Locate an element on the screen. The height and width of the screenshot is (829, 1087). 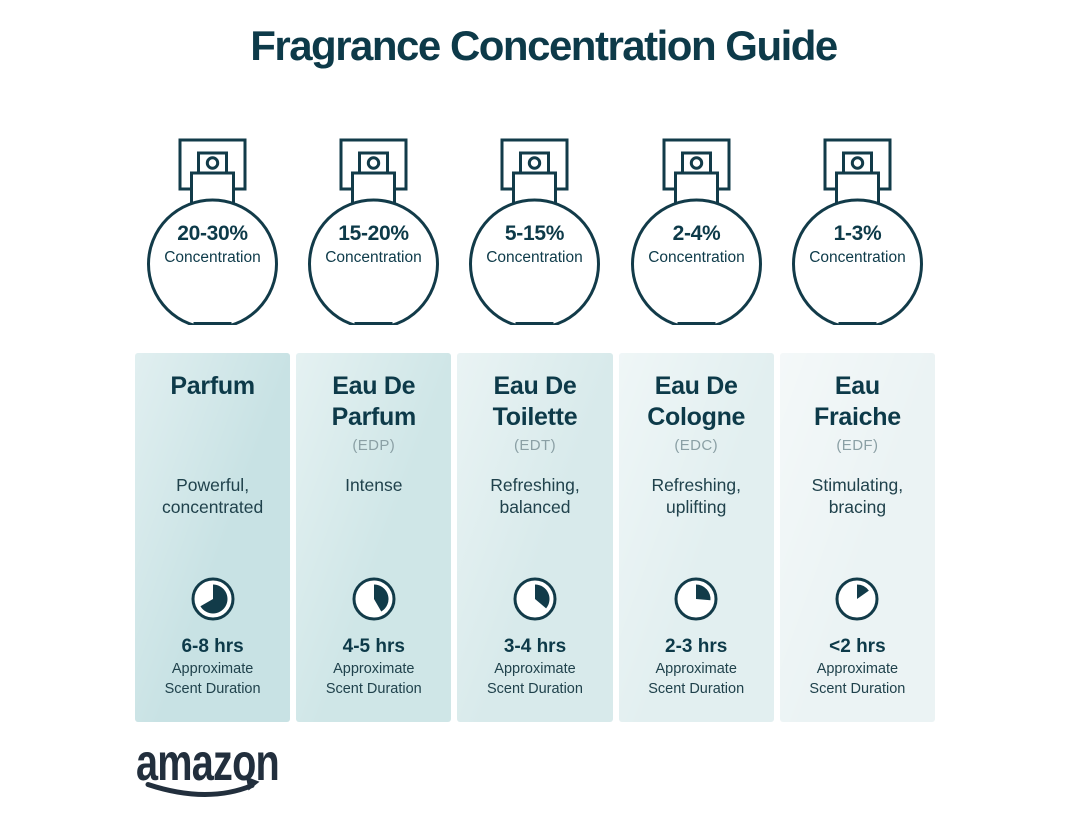
amazon-smile-arrowhead-icon is located at coordinates (253, 783).